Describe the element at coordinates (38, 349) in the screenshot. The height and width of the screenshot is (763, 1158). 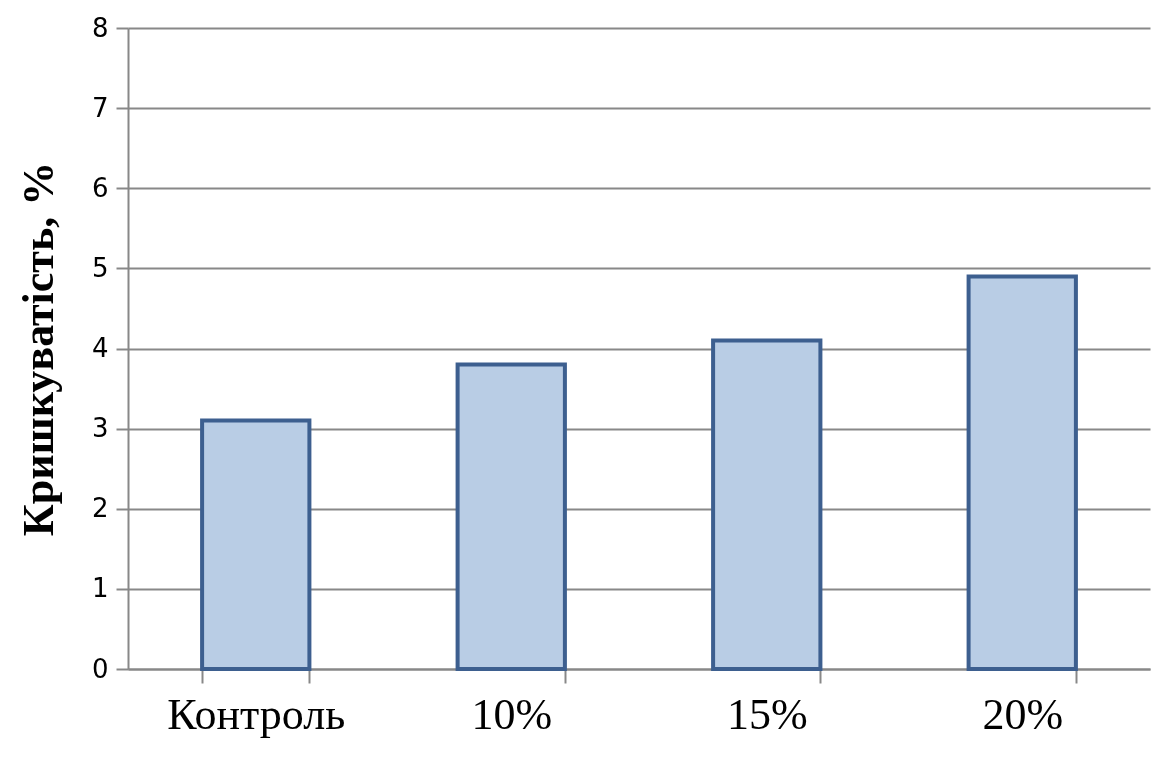
I see `y-axis-title: Кришкуватість, %` at that location.